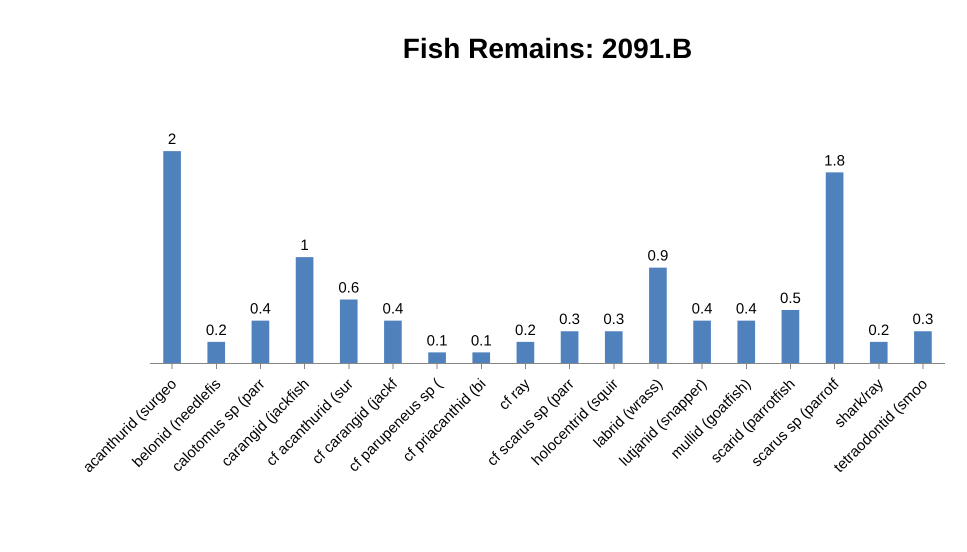  I want to click on data-label: 2, so click(172, 139).